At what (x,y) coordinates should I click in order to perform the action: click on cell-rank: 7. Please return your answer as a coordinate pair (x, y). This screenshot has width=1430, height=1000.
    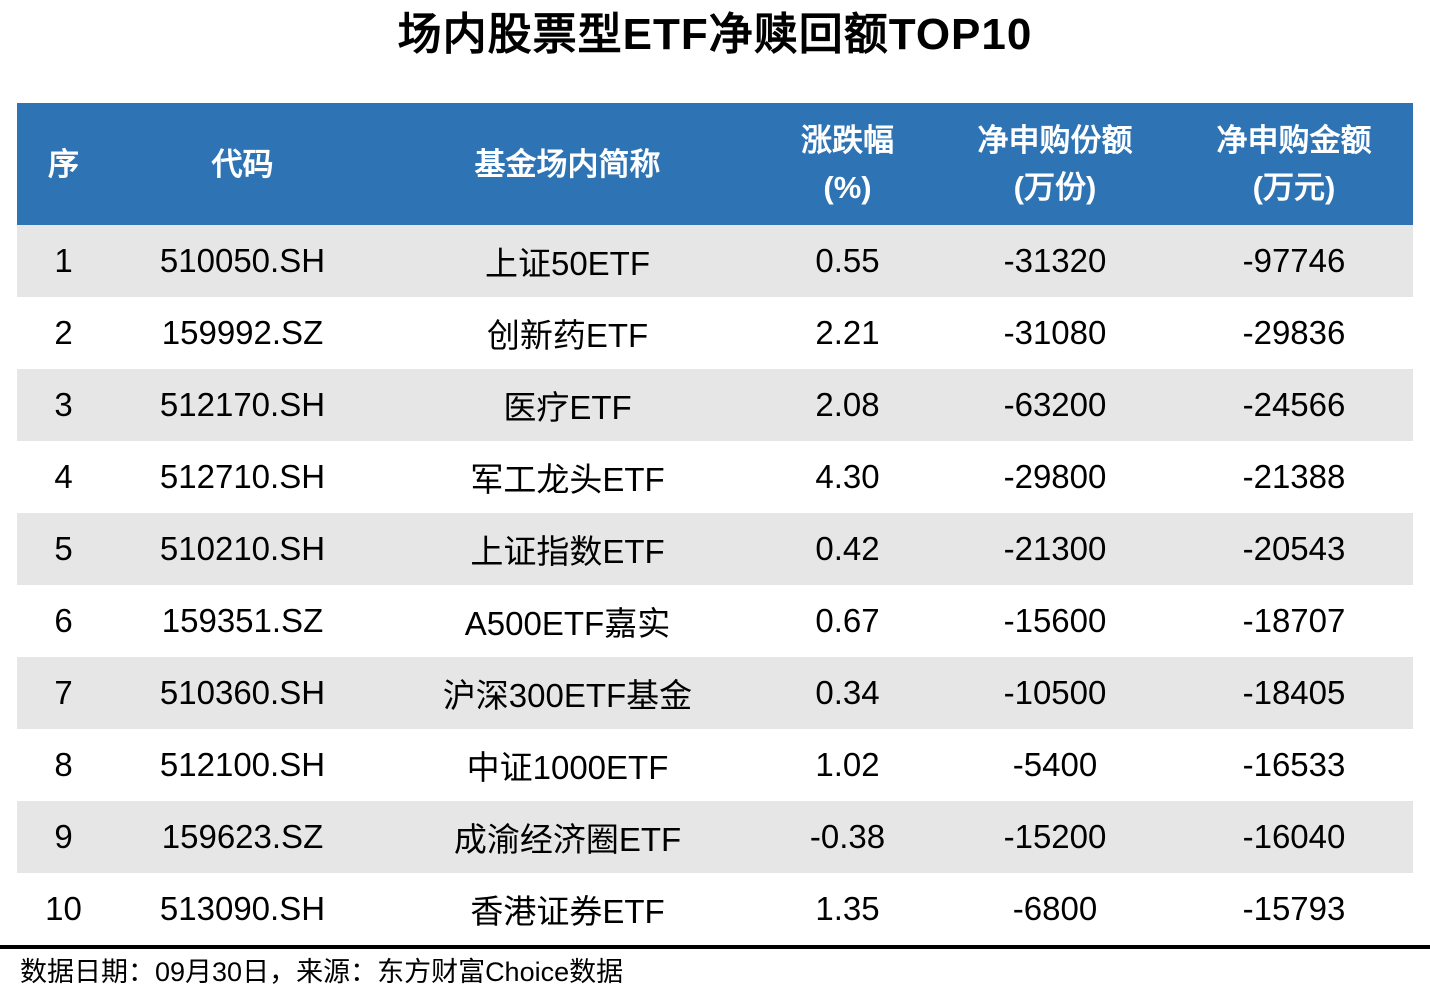
    Looking at the image, I should click on (63, 692).